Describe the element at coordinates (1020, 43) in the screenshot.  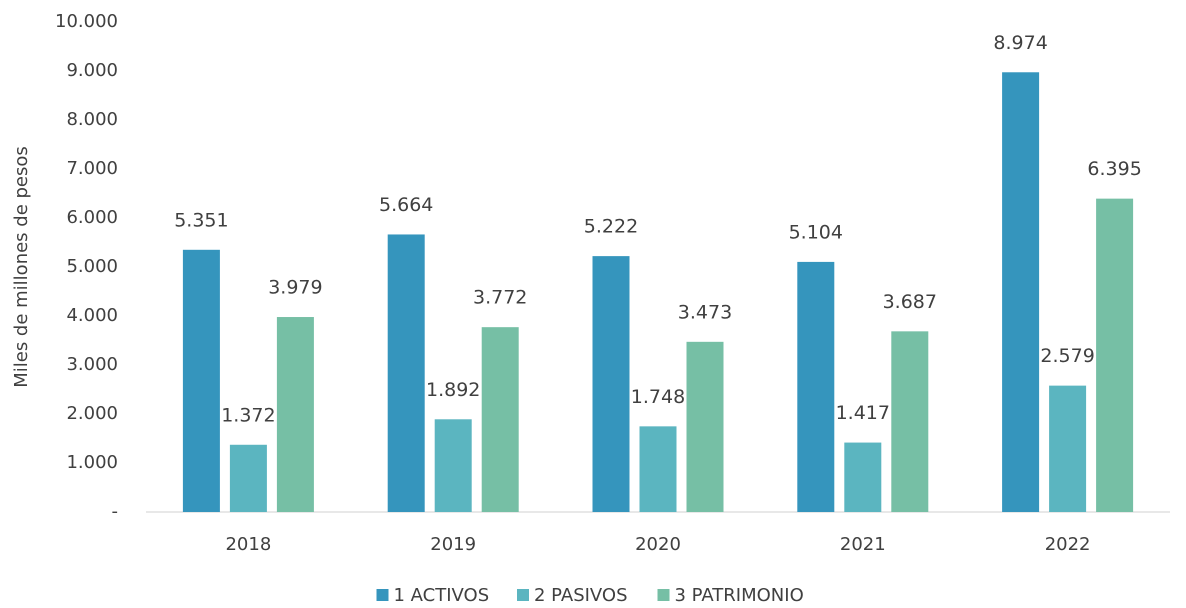
I see `value-label: 8.974` at that location.